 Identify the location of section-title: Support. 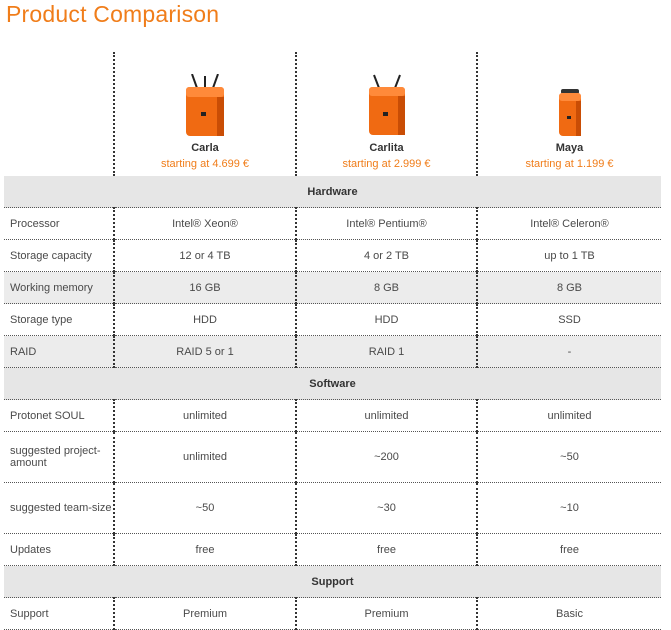
(332, 581).